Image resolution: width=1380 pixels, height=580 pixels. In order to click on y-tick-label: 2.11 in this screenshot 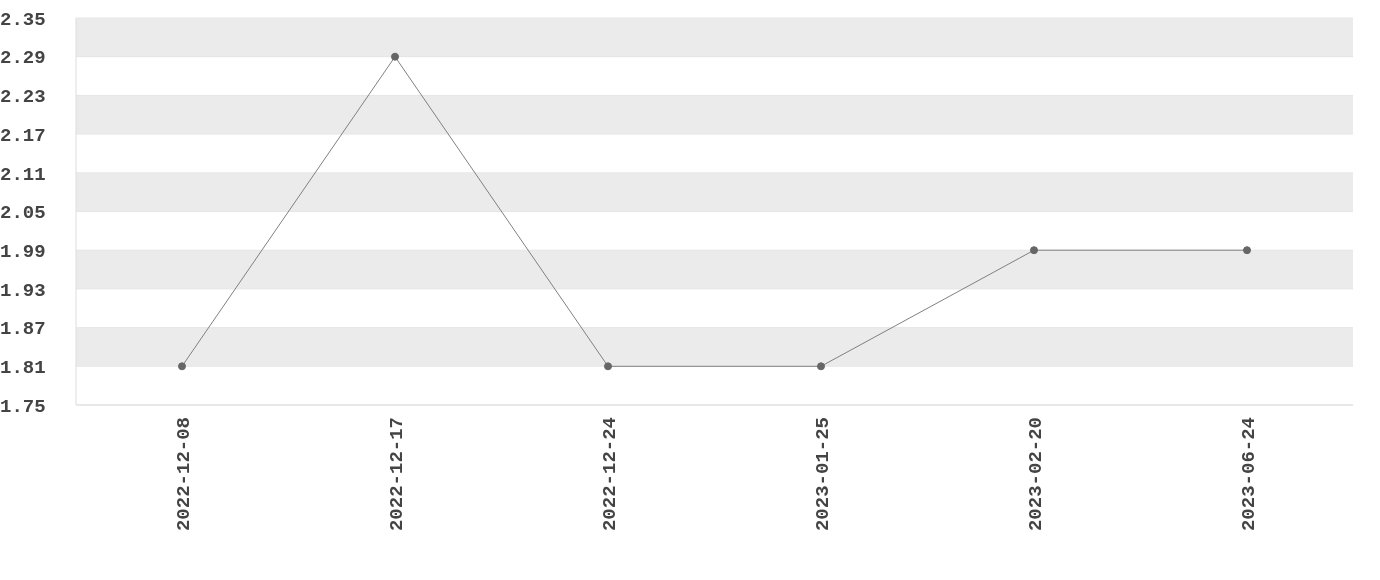, I will do `click(23, 174)`.